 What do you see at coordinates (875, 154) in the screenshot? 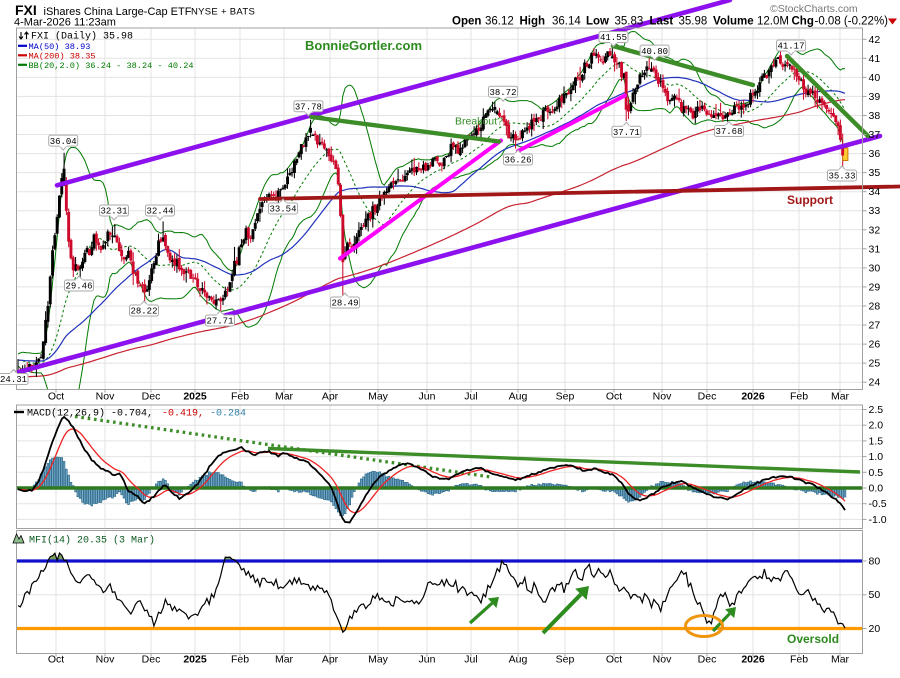
I see `svg-text: 36` at bounding box center [875, 154].